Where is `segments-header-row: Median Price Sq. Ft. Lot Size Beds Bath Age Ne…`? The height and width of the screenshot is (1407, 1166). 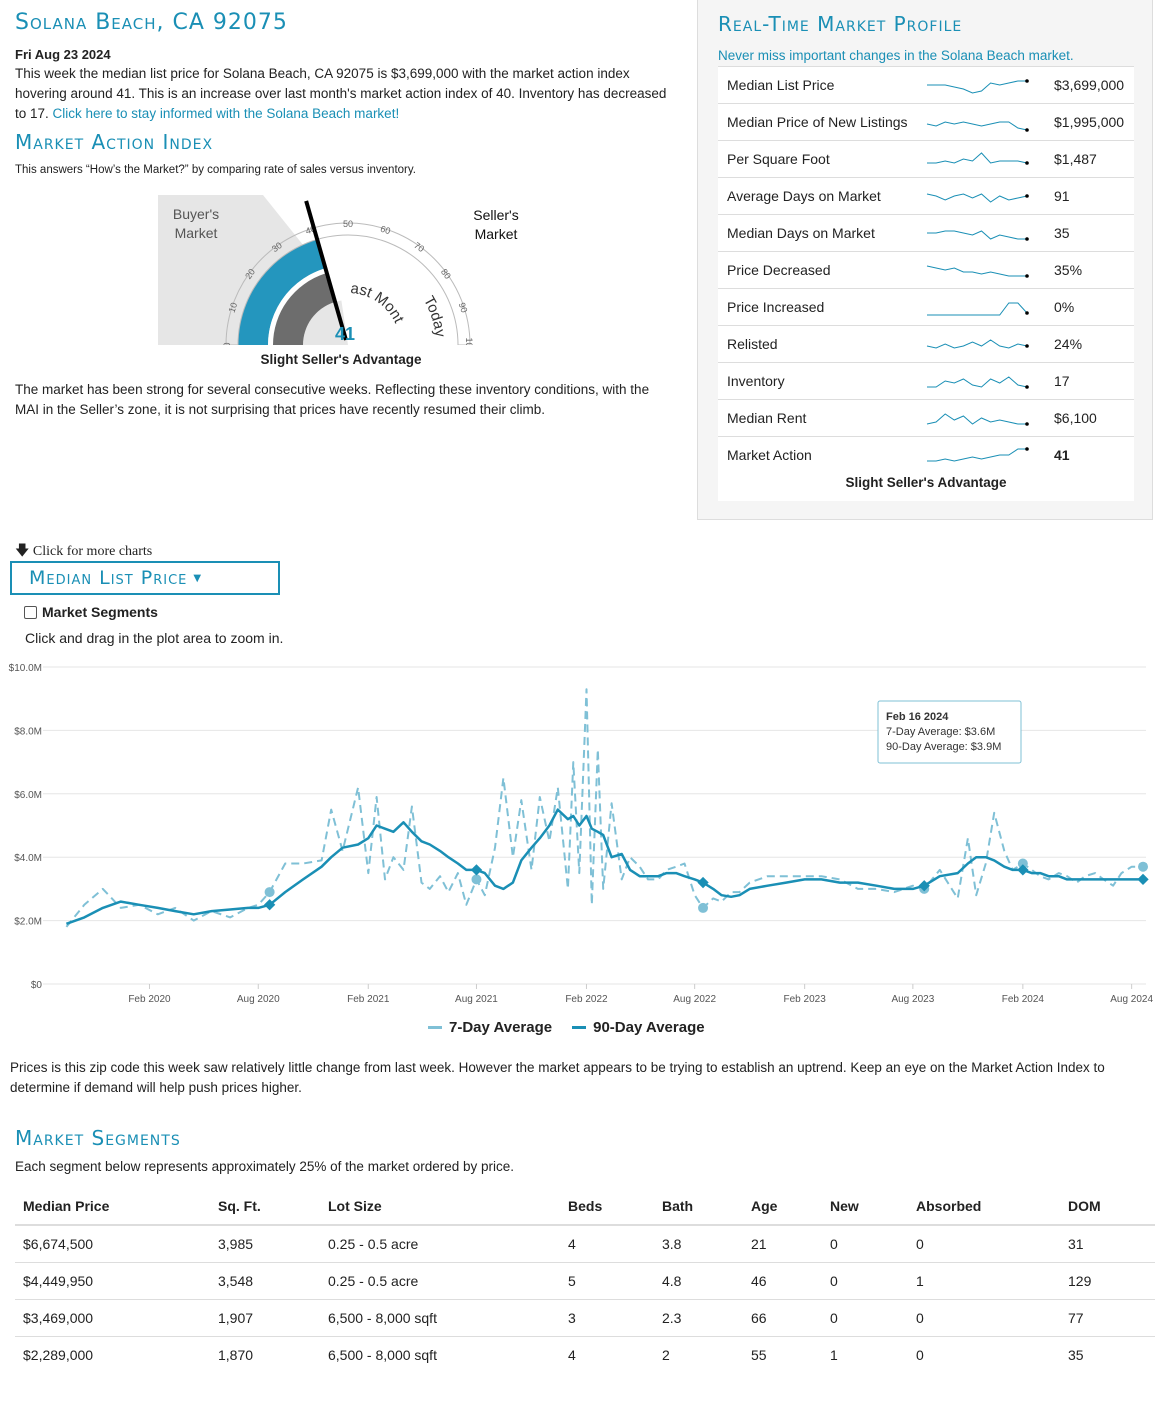
segments-header-row: Median Price Sq. Ft. Lot Size Beds Bath Age Ne… is located at coordinates (585, 1207).